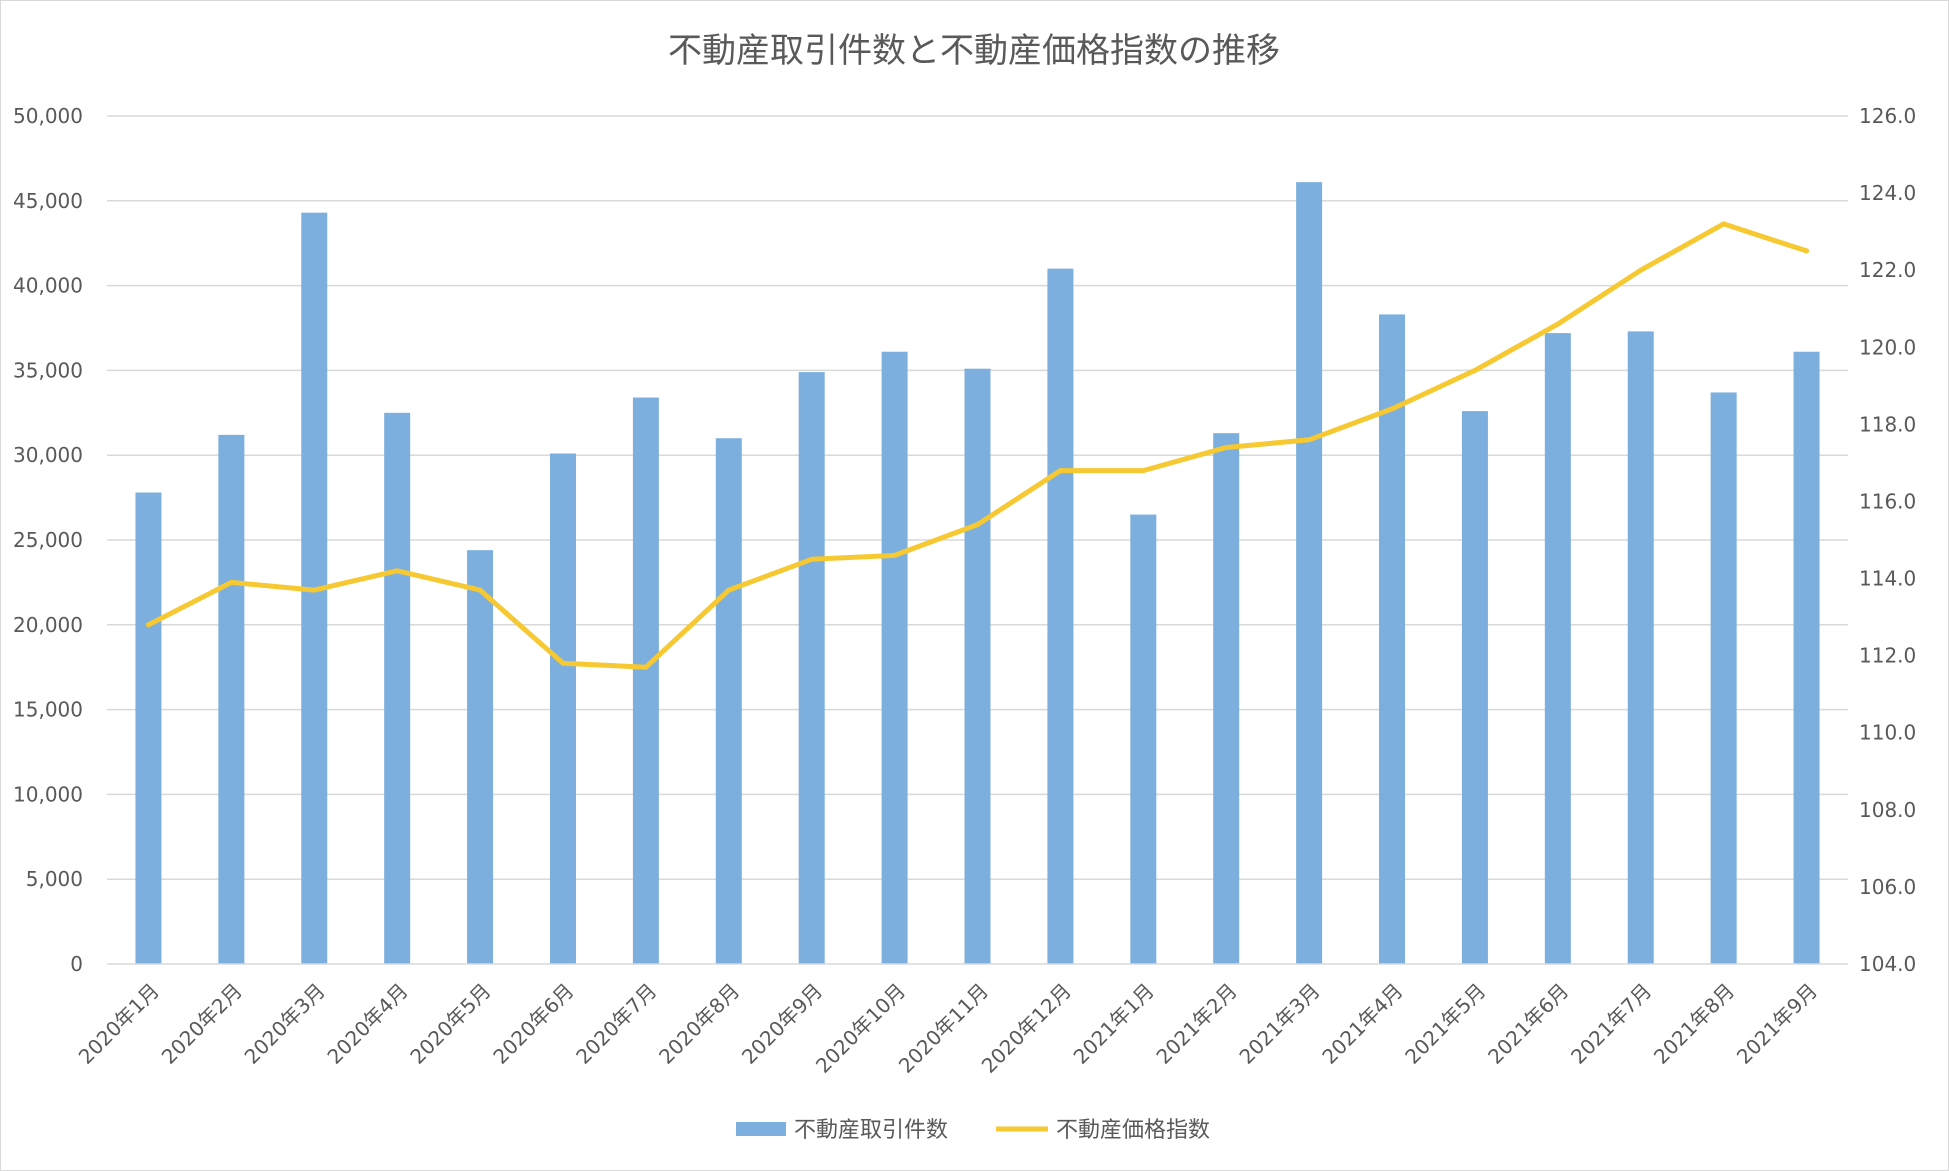 This screenshot has width=1949, height=1171. I want to click on left-tick-label: 20,000, so click(48, 625).